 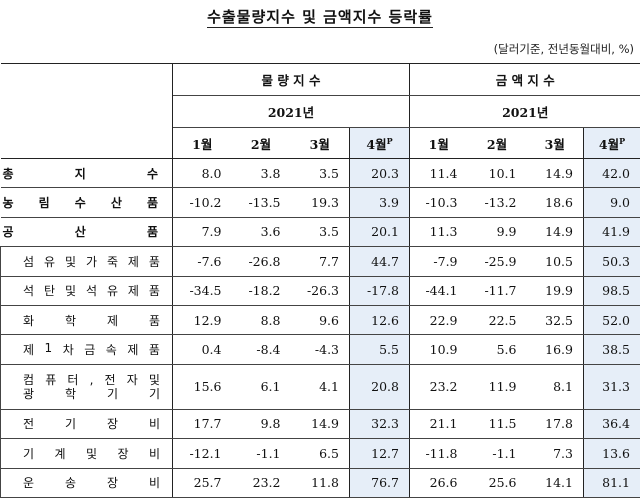 What do you see at coordinates (611, 453) in the screenshot?
I see `amount-value-cell: 13.6` at bounding box center [611, 453].